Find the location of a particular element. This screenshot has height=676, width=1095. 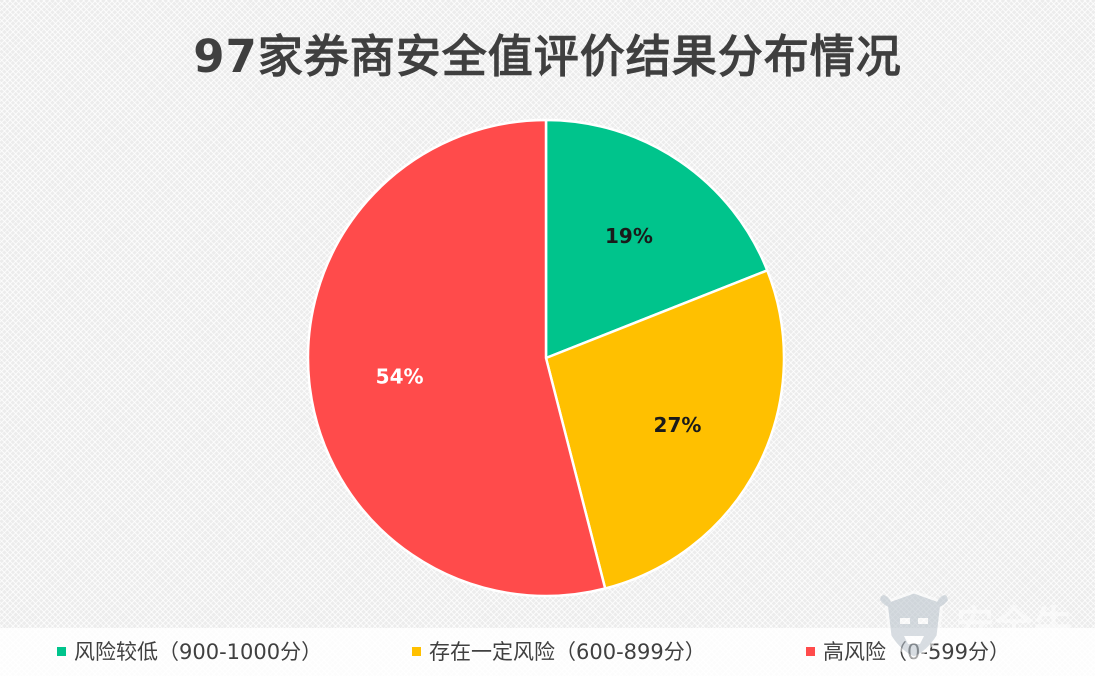

shield-bull-logo-icon is located at coordinates (914, 625).